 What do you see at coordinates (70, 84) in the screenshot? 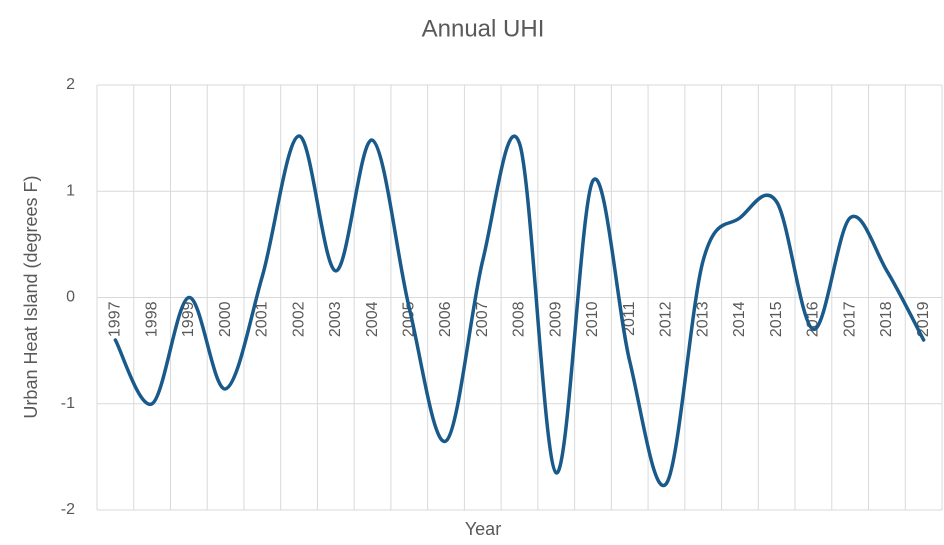
I see `y-tick-label: 2` at bounding box center [70, 84].